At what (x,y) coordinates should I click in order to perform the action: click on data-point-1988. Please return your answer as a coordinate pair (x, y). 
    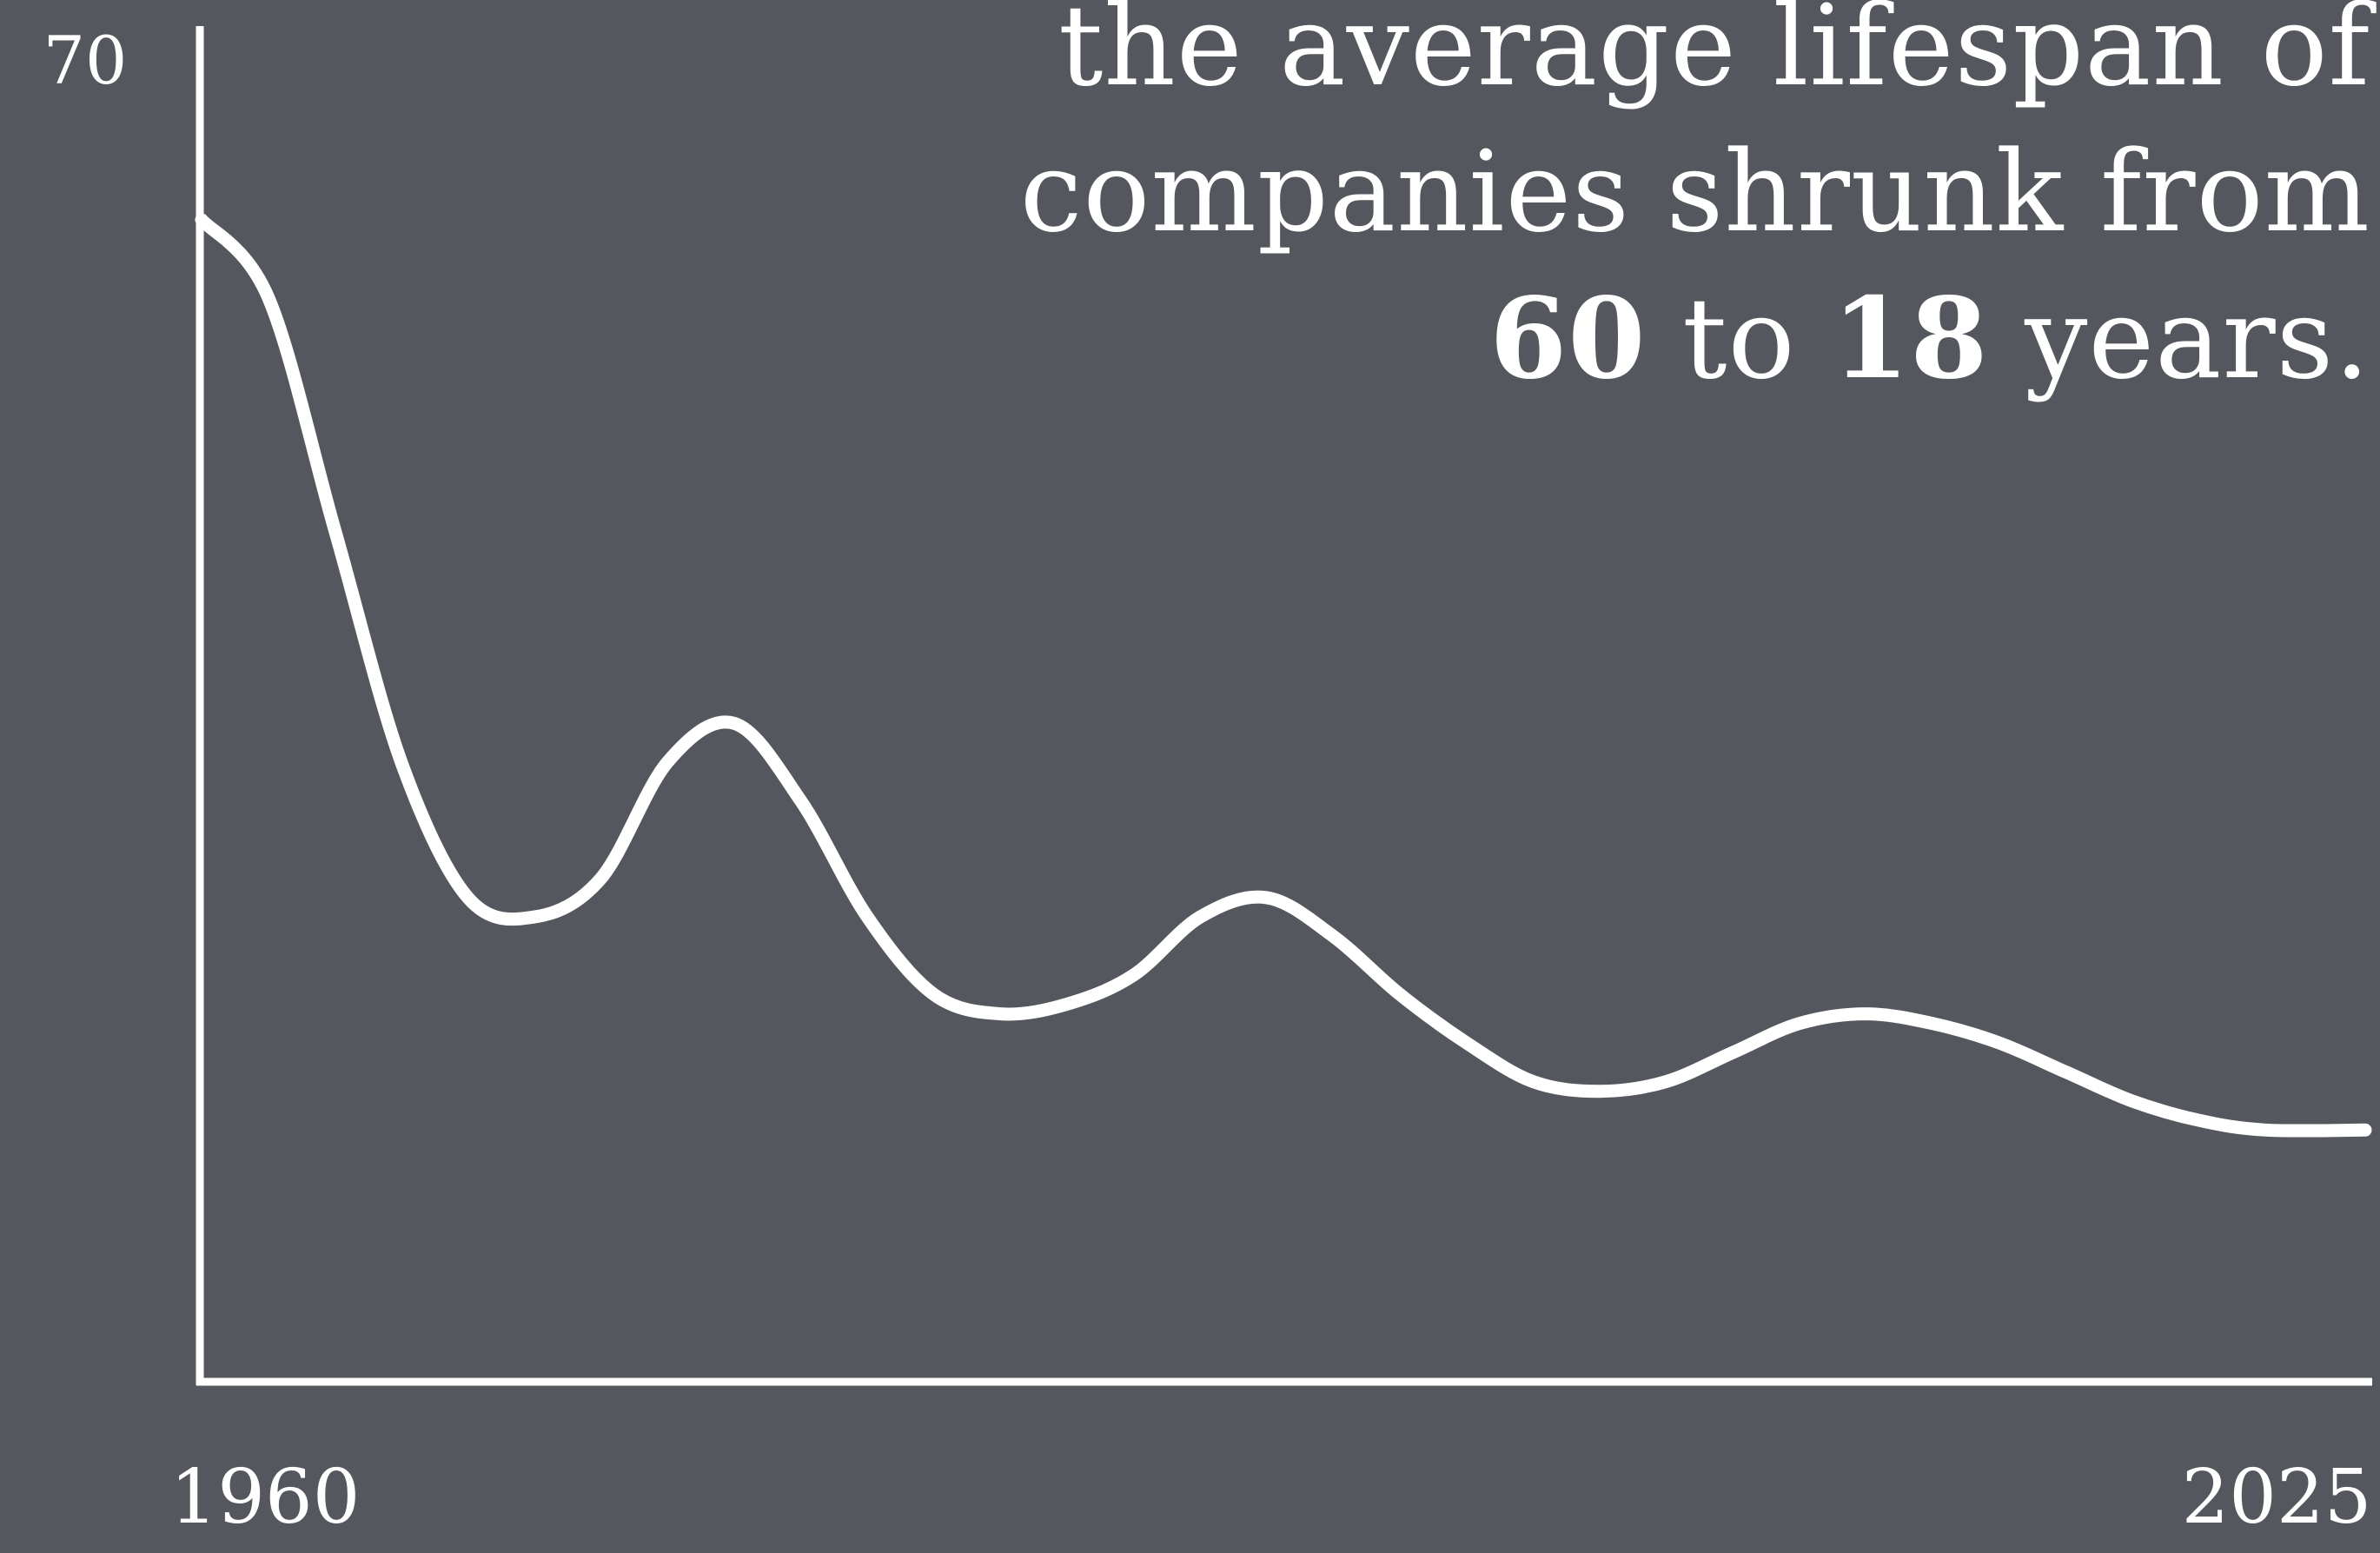
    Looking at the image, I should click on (1134, 975).